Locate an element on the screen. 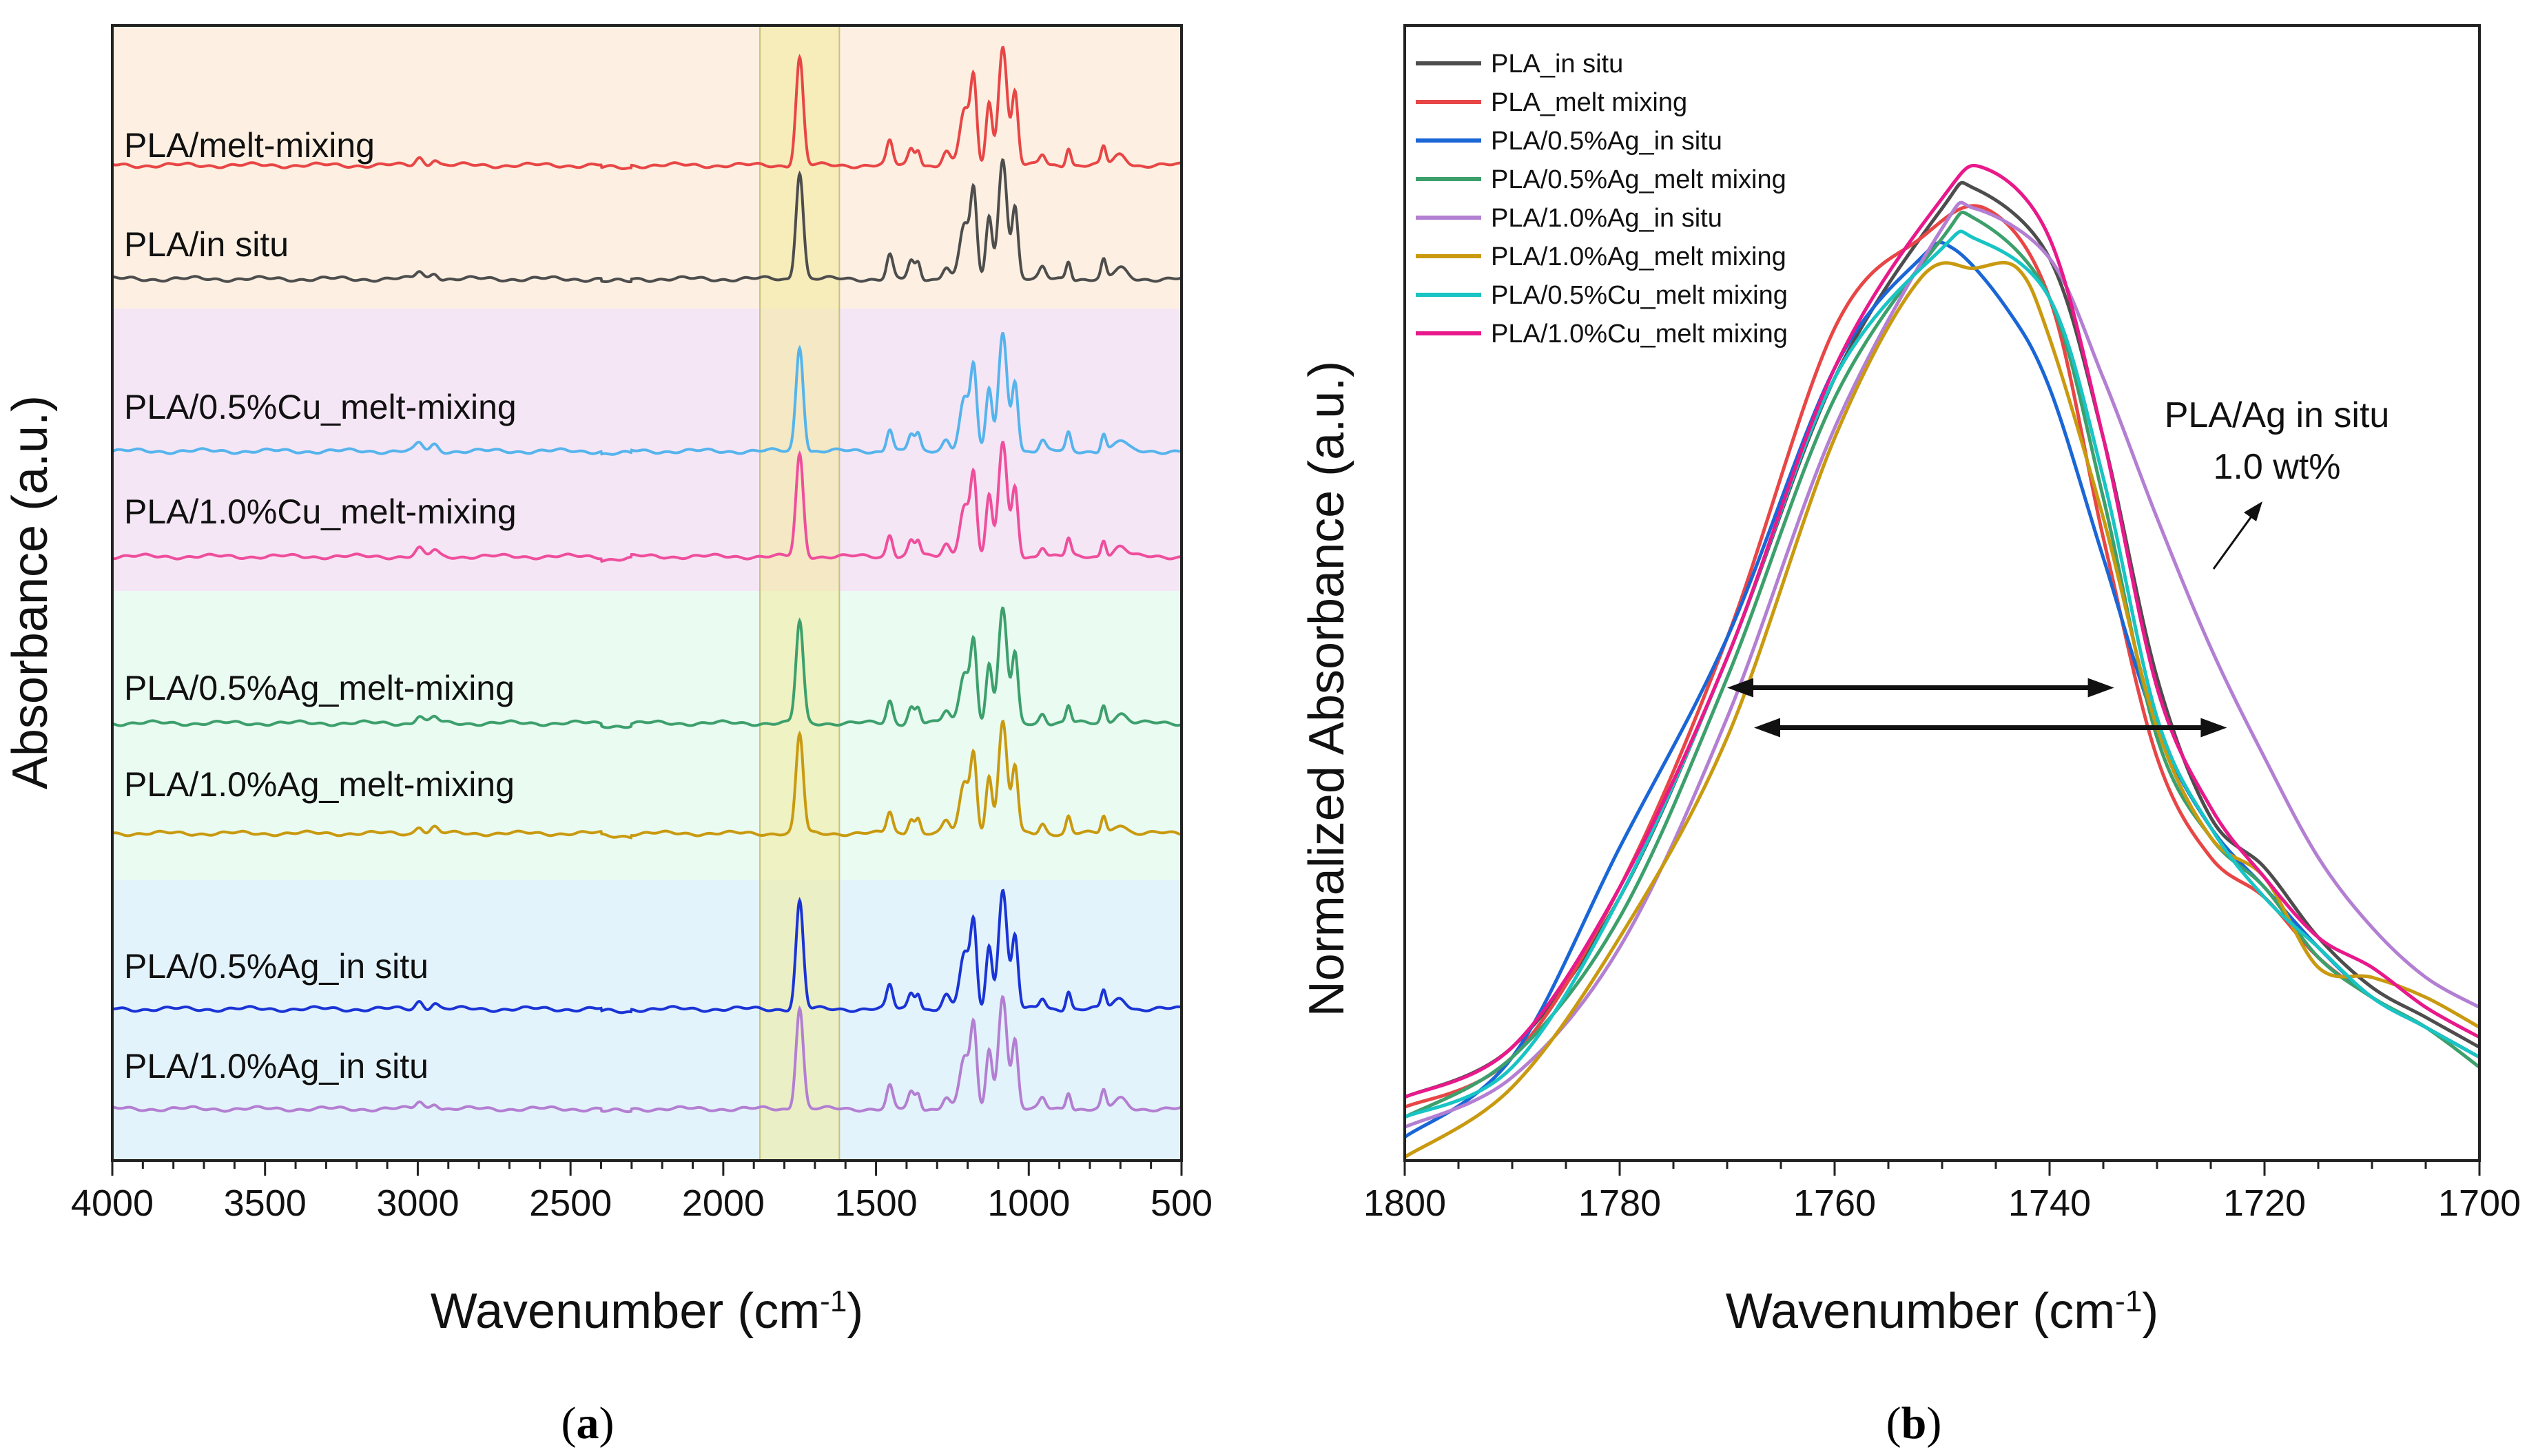  annotation-line1: PLA/Ag in situ is located at coordinates (2277, 415).